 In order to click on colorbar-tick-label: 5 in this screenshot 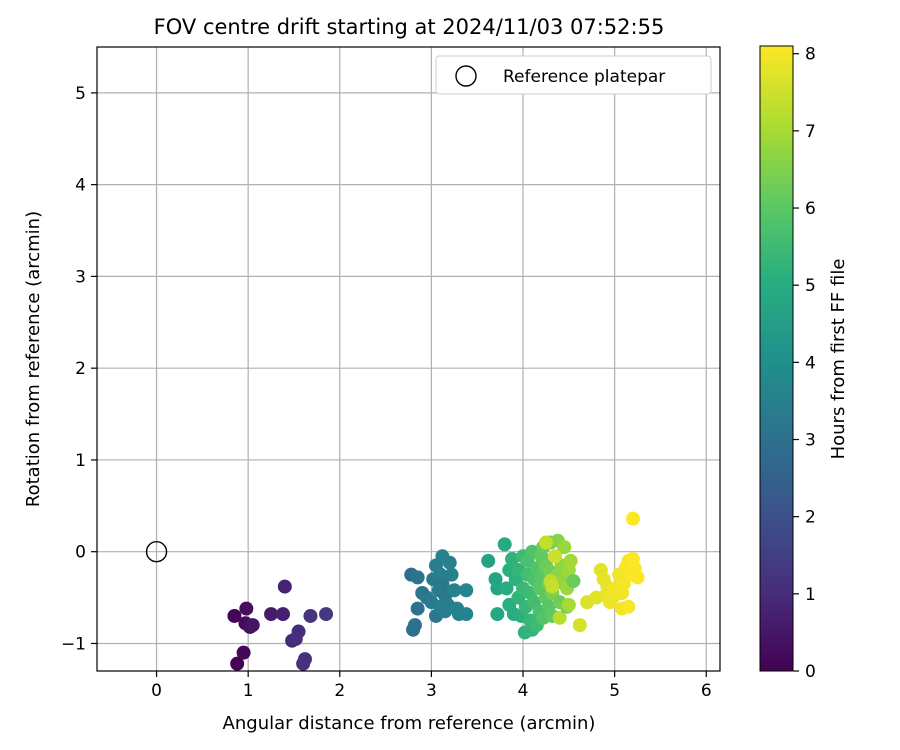, I will do `click(810, 286)`.